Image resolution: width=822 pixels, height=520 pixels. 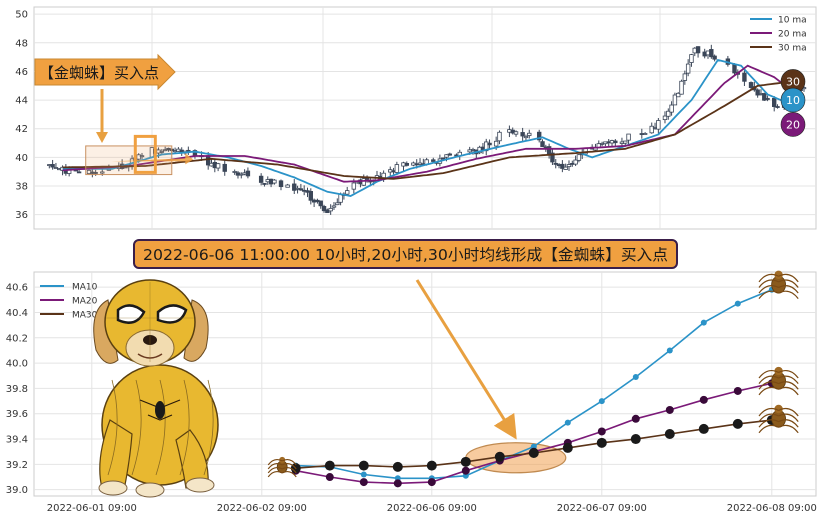 What do you see at coordinates (792, 49) in the screenshot?
I see `top-legend-label: 30 ma` at bounding box center [792, 49].